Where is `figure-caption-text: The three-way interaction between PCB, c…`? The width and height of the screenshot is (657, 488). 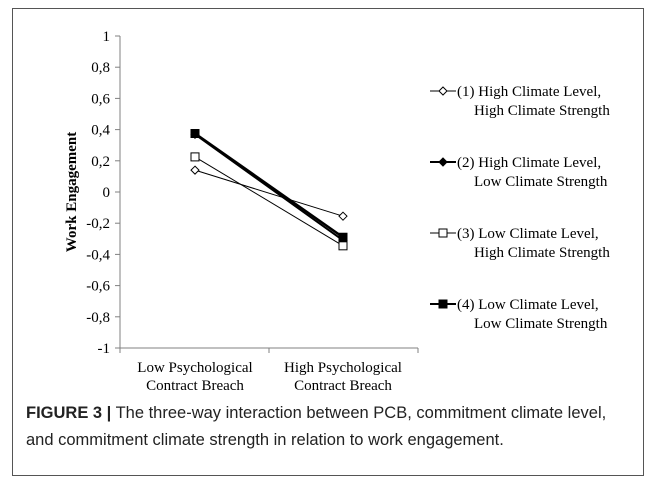
figure-caption-text: The three-way interaction between PCB, c… is located at coordinates (316, 426).